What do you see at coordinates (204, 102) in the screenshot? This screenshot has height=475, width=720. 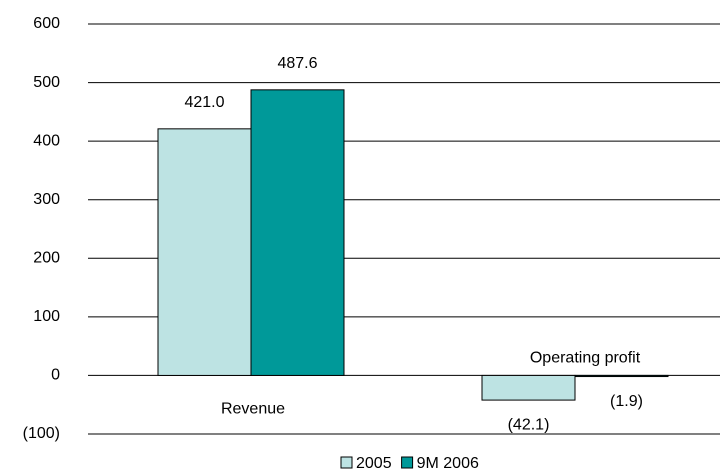 I see `value-label: 421.0` at bounding box center [204, 102].